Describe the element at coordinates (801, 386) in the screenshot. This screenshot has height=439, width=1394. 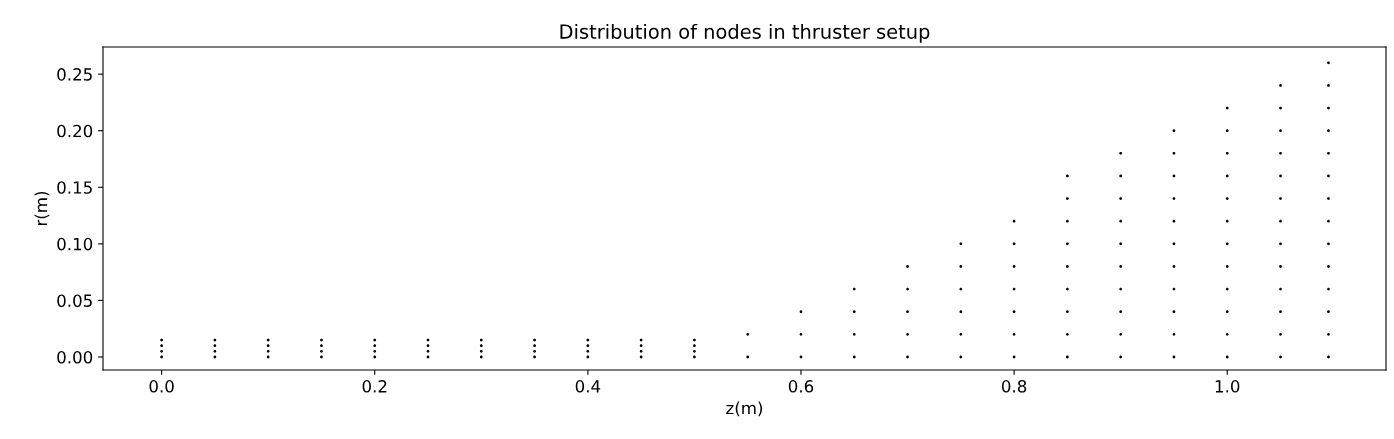
I see `x-tick-label: 0.6` at that location.